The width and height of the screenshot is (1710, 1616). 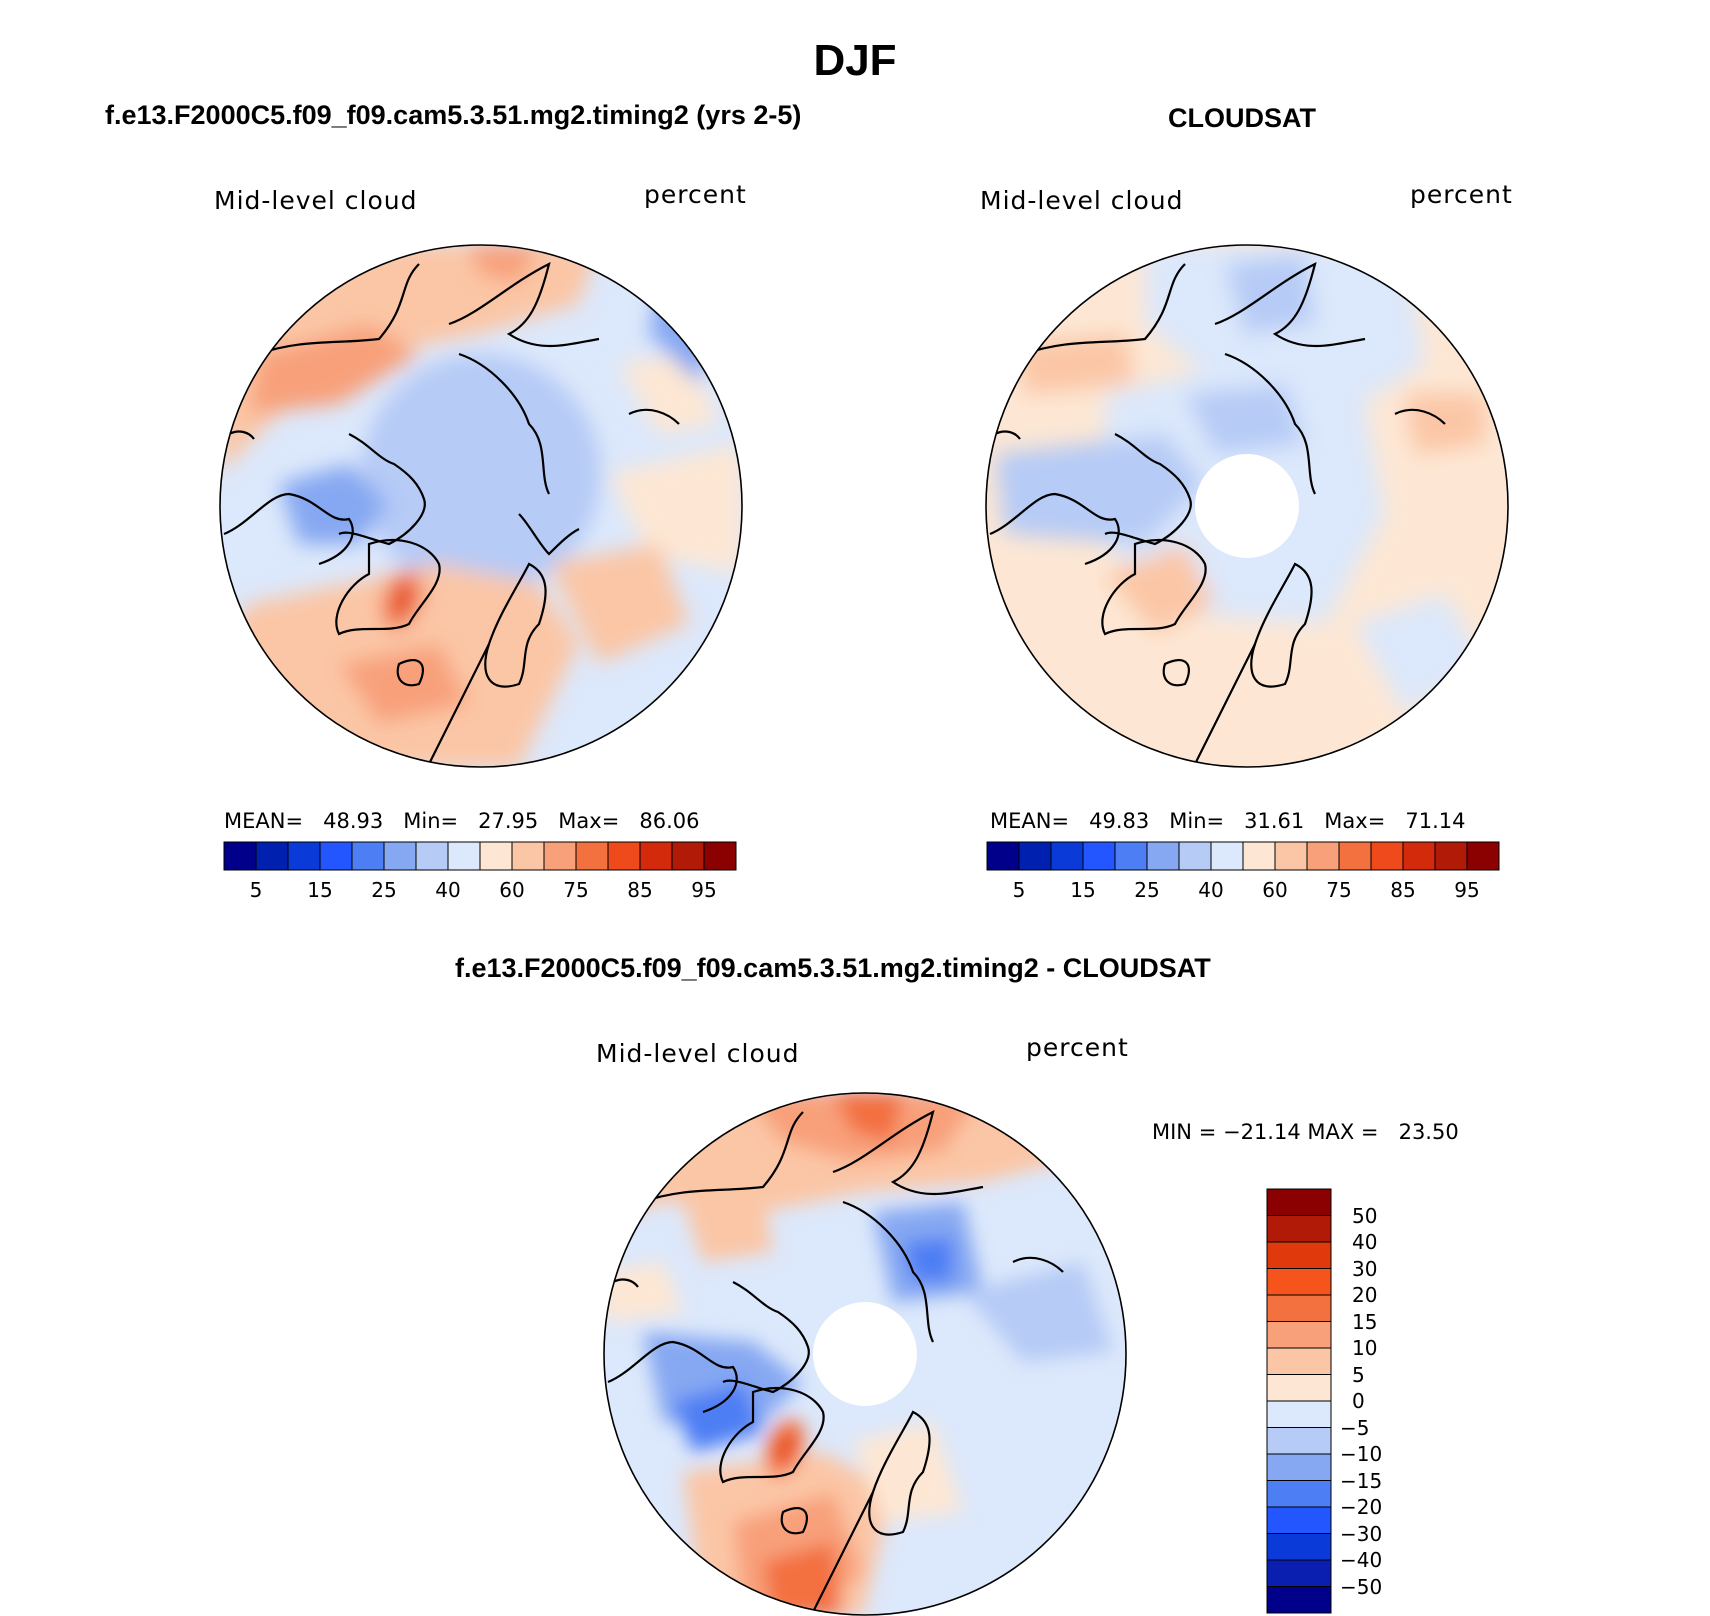 I want to click on map-panel-diff, so click(x=865, y=1354).